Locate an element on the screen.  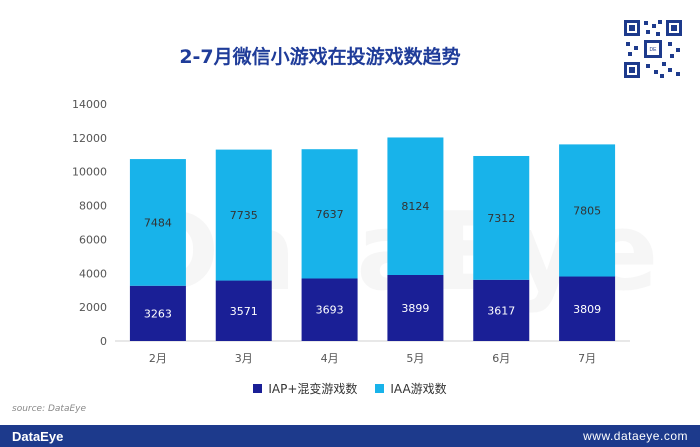
data-label: 7484 is located at coordinates (158, 222).